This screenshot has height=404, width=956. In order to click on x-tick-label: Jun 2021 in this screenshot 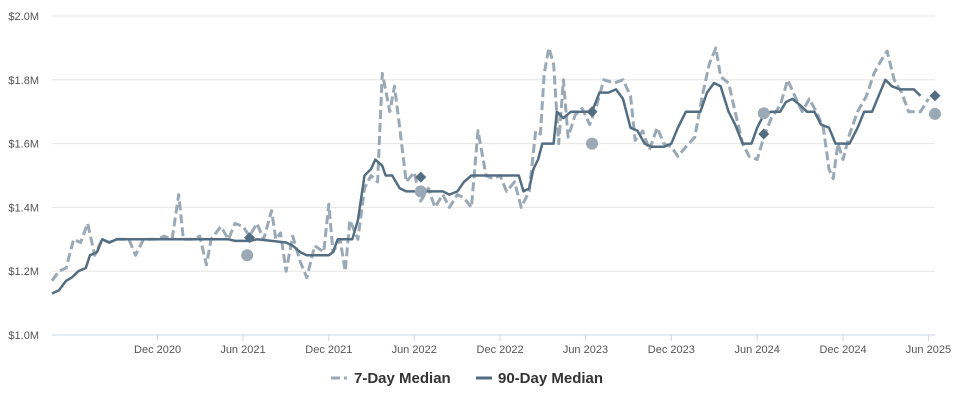, I will do `click(242, 350)`.